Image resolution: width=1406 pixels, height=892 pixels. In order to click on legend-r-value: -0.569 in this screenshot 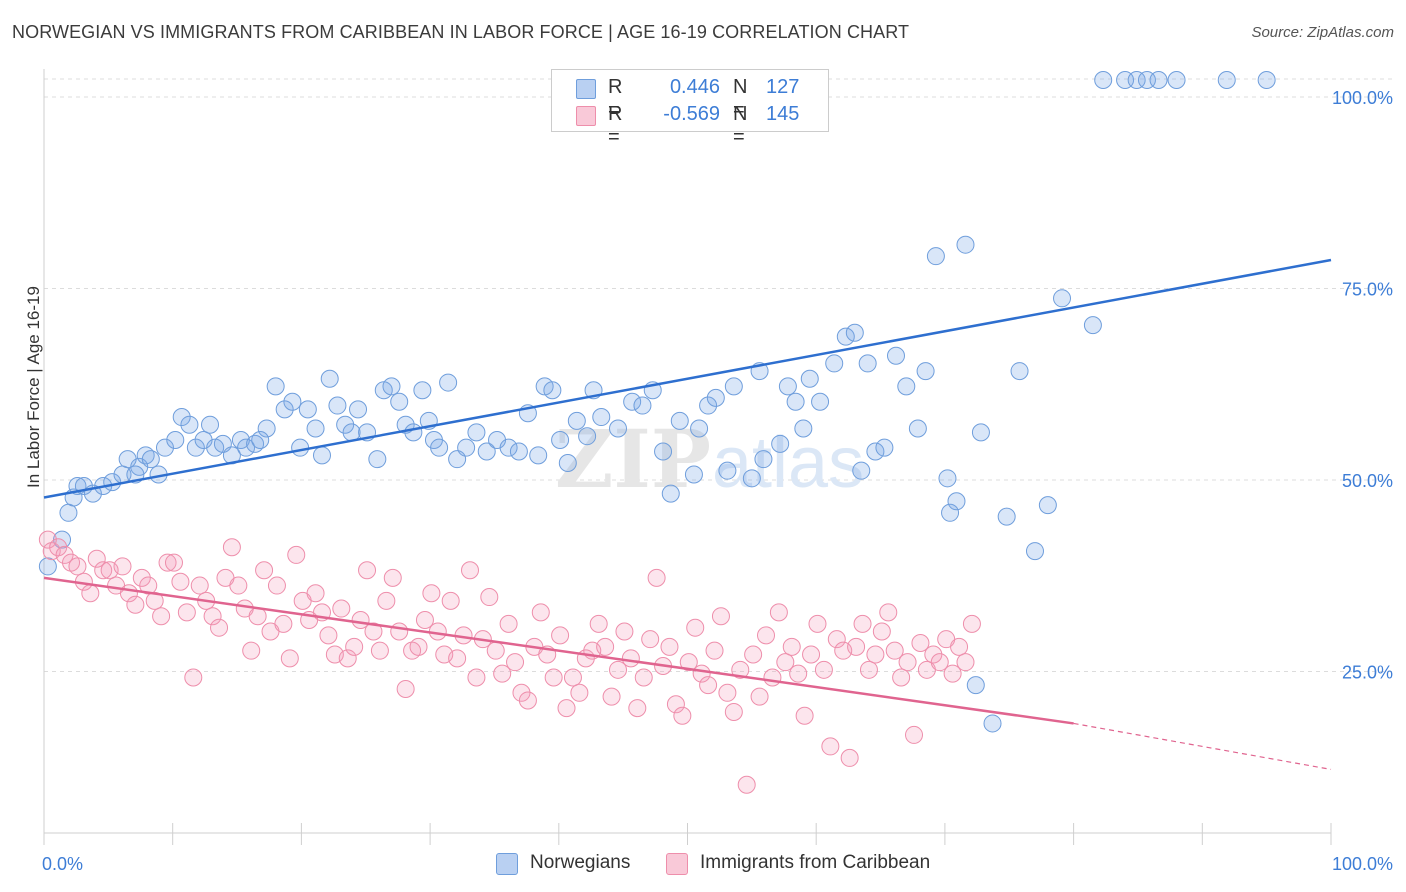, I will do `click(691, 114)`.